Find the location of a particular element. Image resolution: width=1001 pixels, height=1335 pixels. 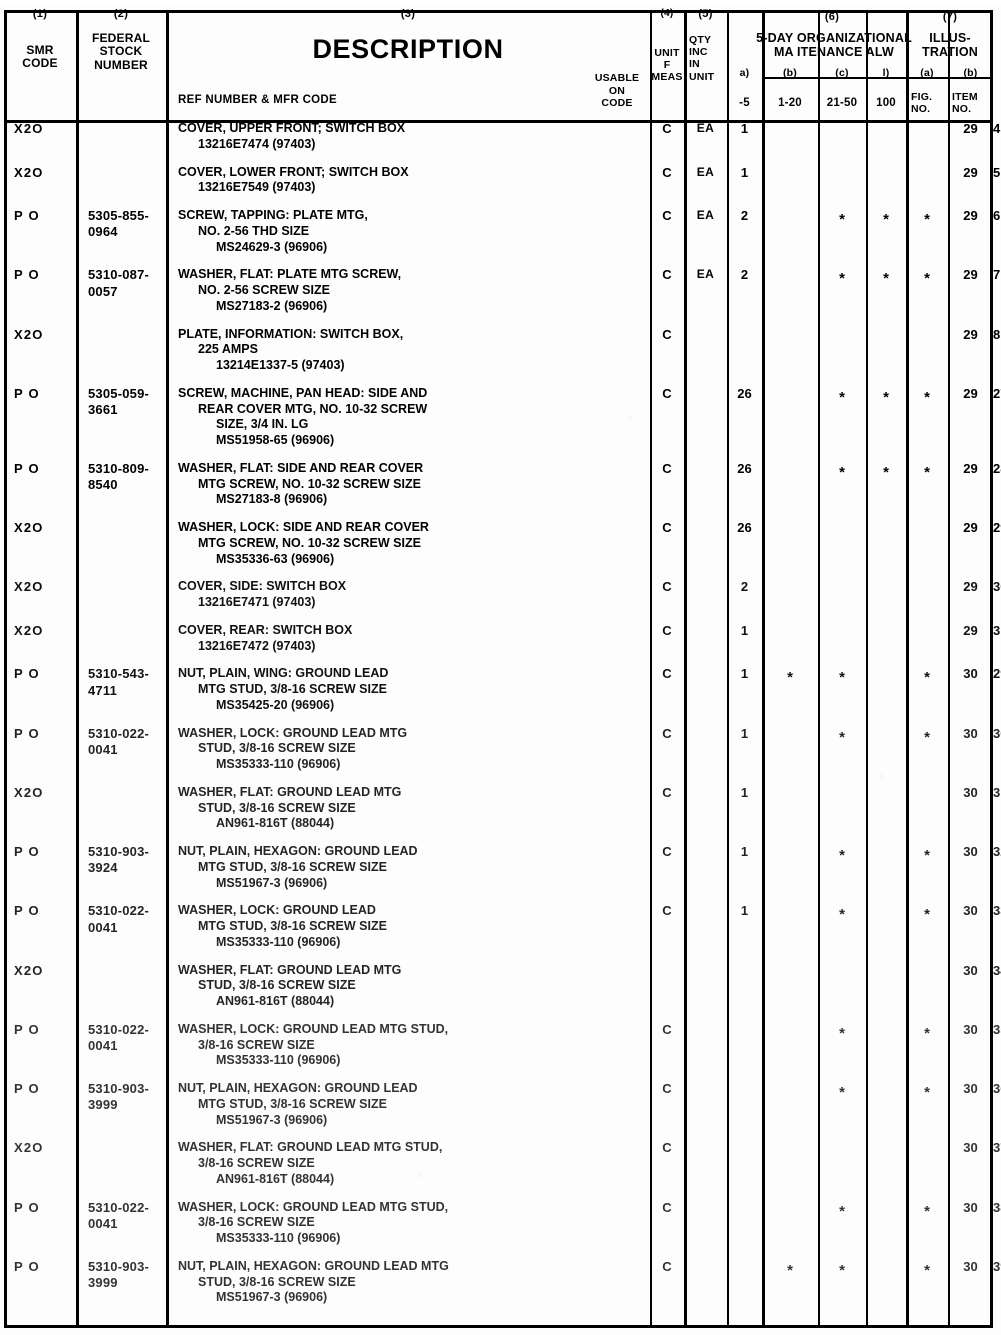

header-federal-stock-number: (2) FEDERAL STOCK NUMBER is located at coordinates (121, 60).